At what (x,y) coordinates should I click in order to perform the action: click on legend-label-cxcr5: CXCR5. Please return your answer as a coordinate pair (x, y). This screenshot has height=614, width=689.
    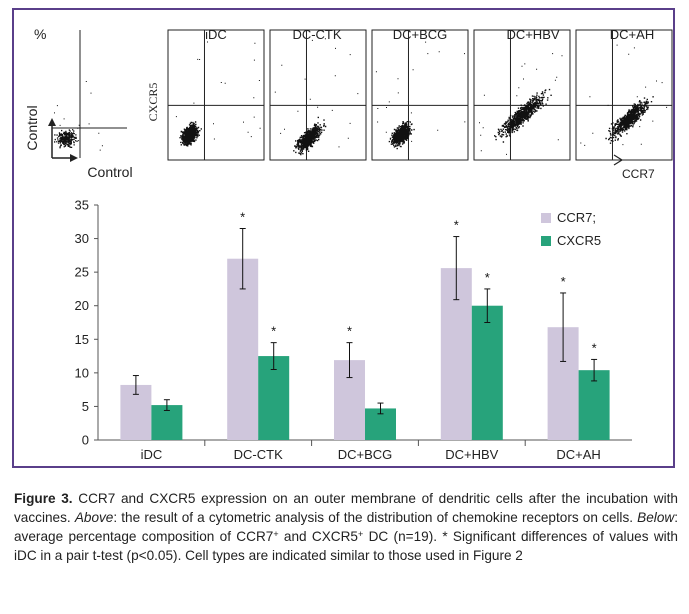
    Looking at the image, I should click on (579, 240).